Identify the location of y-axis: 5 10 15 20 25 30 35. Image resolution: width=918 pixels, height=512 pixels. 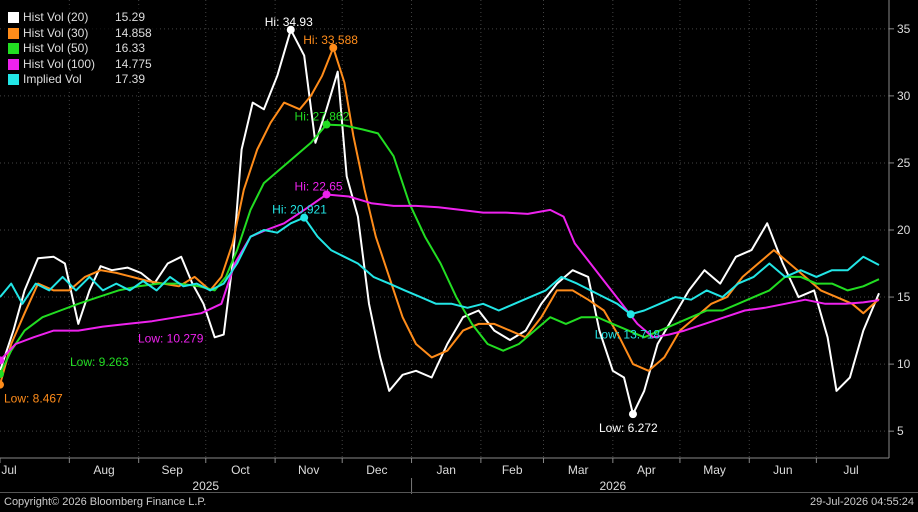
(899, 229).